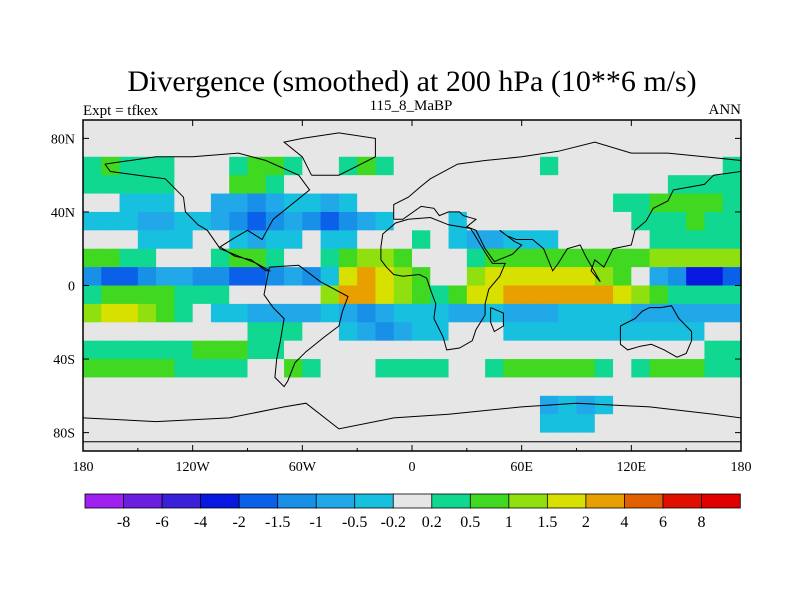  Describe the element at coordinates (83, 467) in the screenshot. I see `x-tick-label: 180` at that location.